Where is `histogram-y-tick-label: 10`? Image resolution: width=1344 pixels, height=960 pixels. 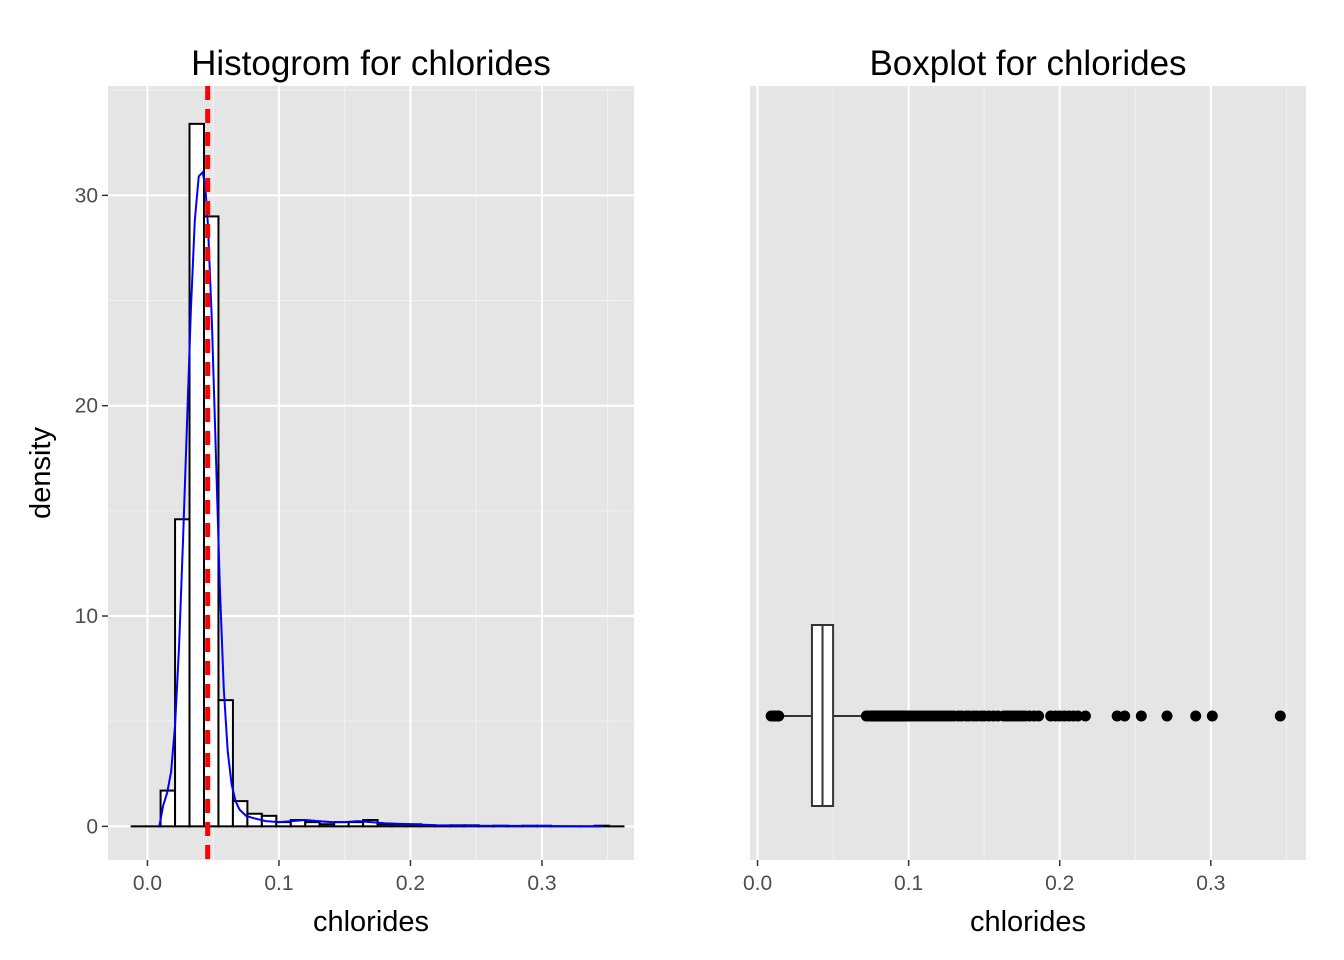
histogram-y-tick-label: 10 is located at coordinates (86, 616).